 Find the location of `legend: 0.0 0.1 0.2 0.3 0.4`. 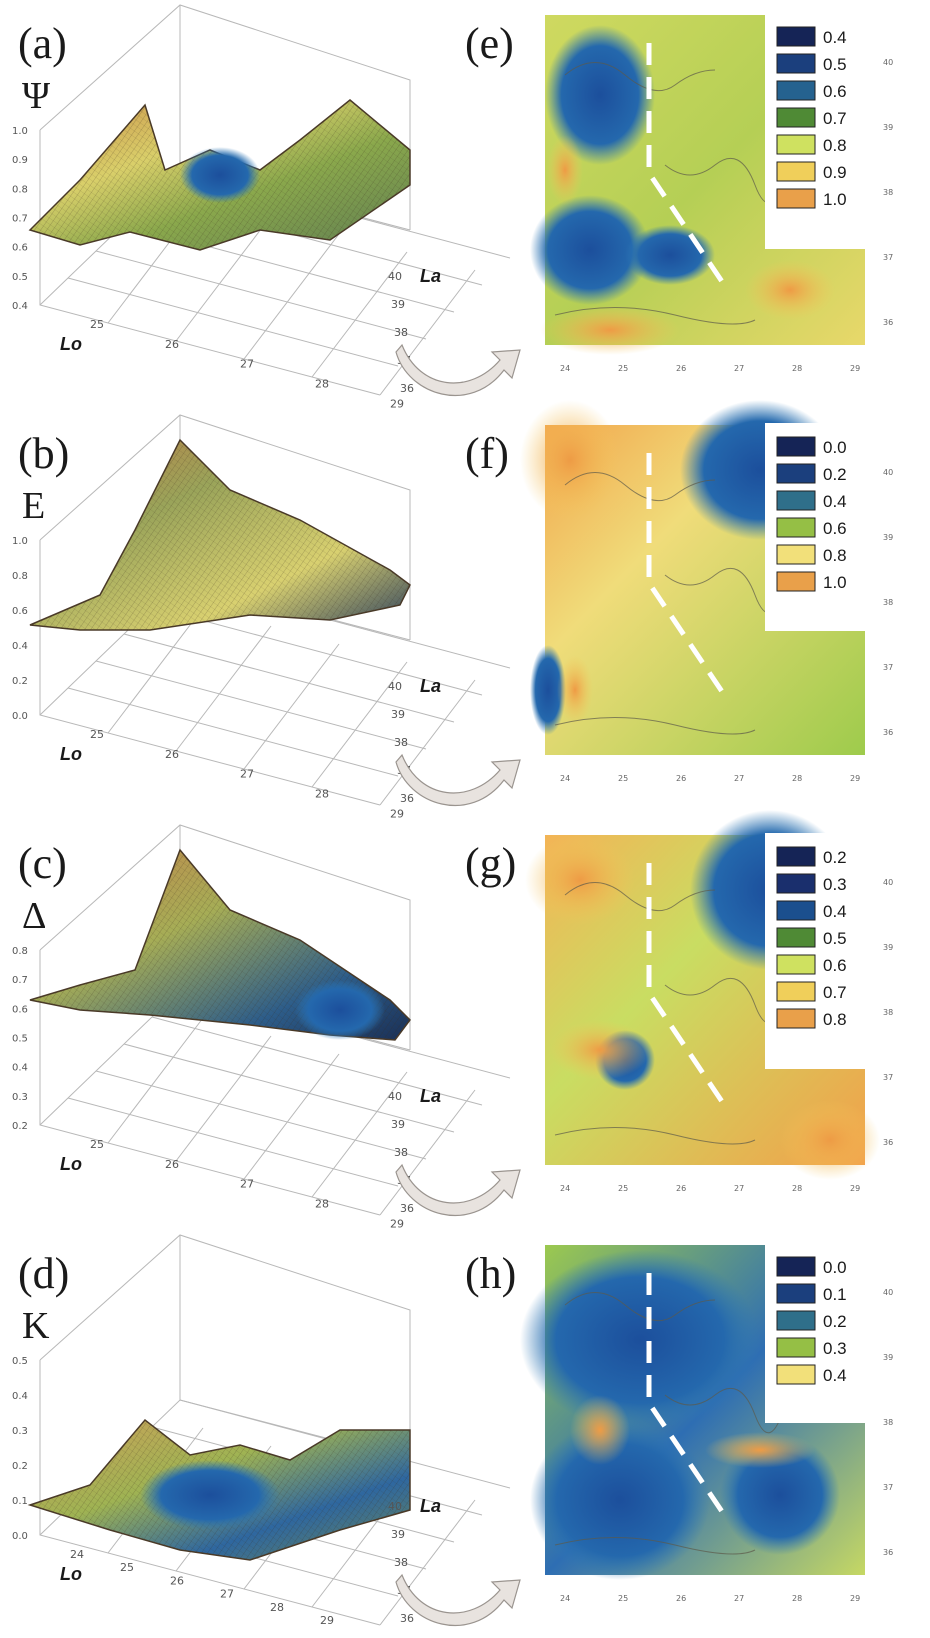

legend: 0.0 0.1 0.2 0.3 0.4 is located at coordinates (811, 1320).